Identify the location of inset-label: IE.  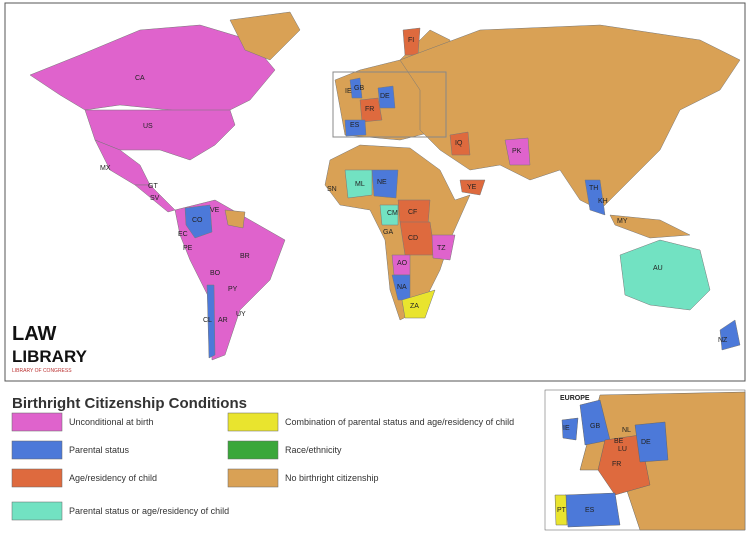
(566, 428).